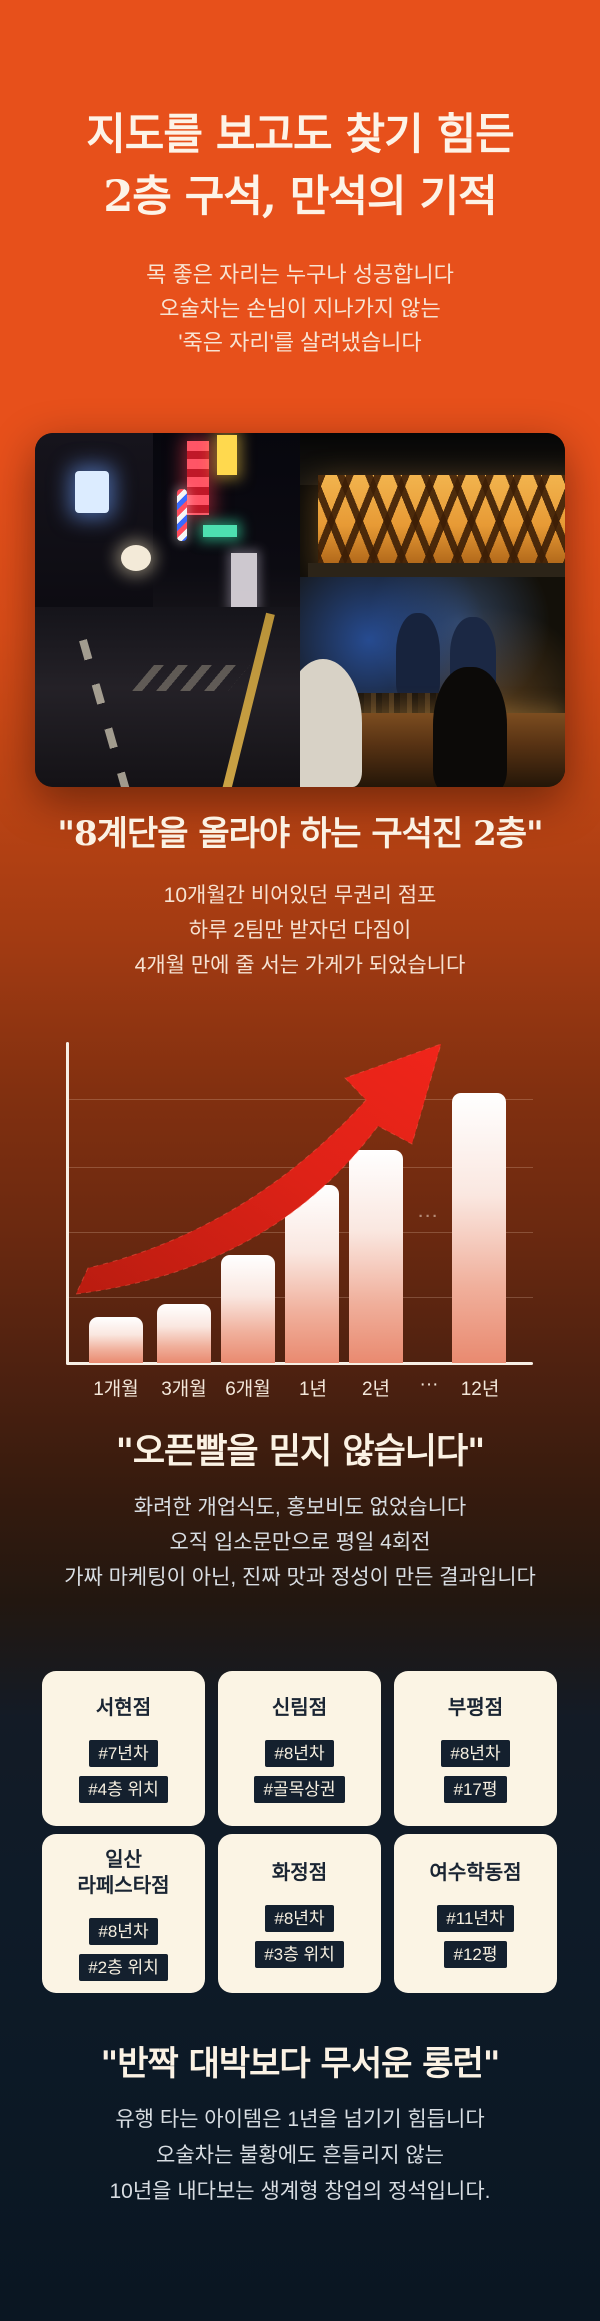  Describe the element at coordinates (116, 1340) in the screenshot. I see `bar-1개월` at that location.